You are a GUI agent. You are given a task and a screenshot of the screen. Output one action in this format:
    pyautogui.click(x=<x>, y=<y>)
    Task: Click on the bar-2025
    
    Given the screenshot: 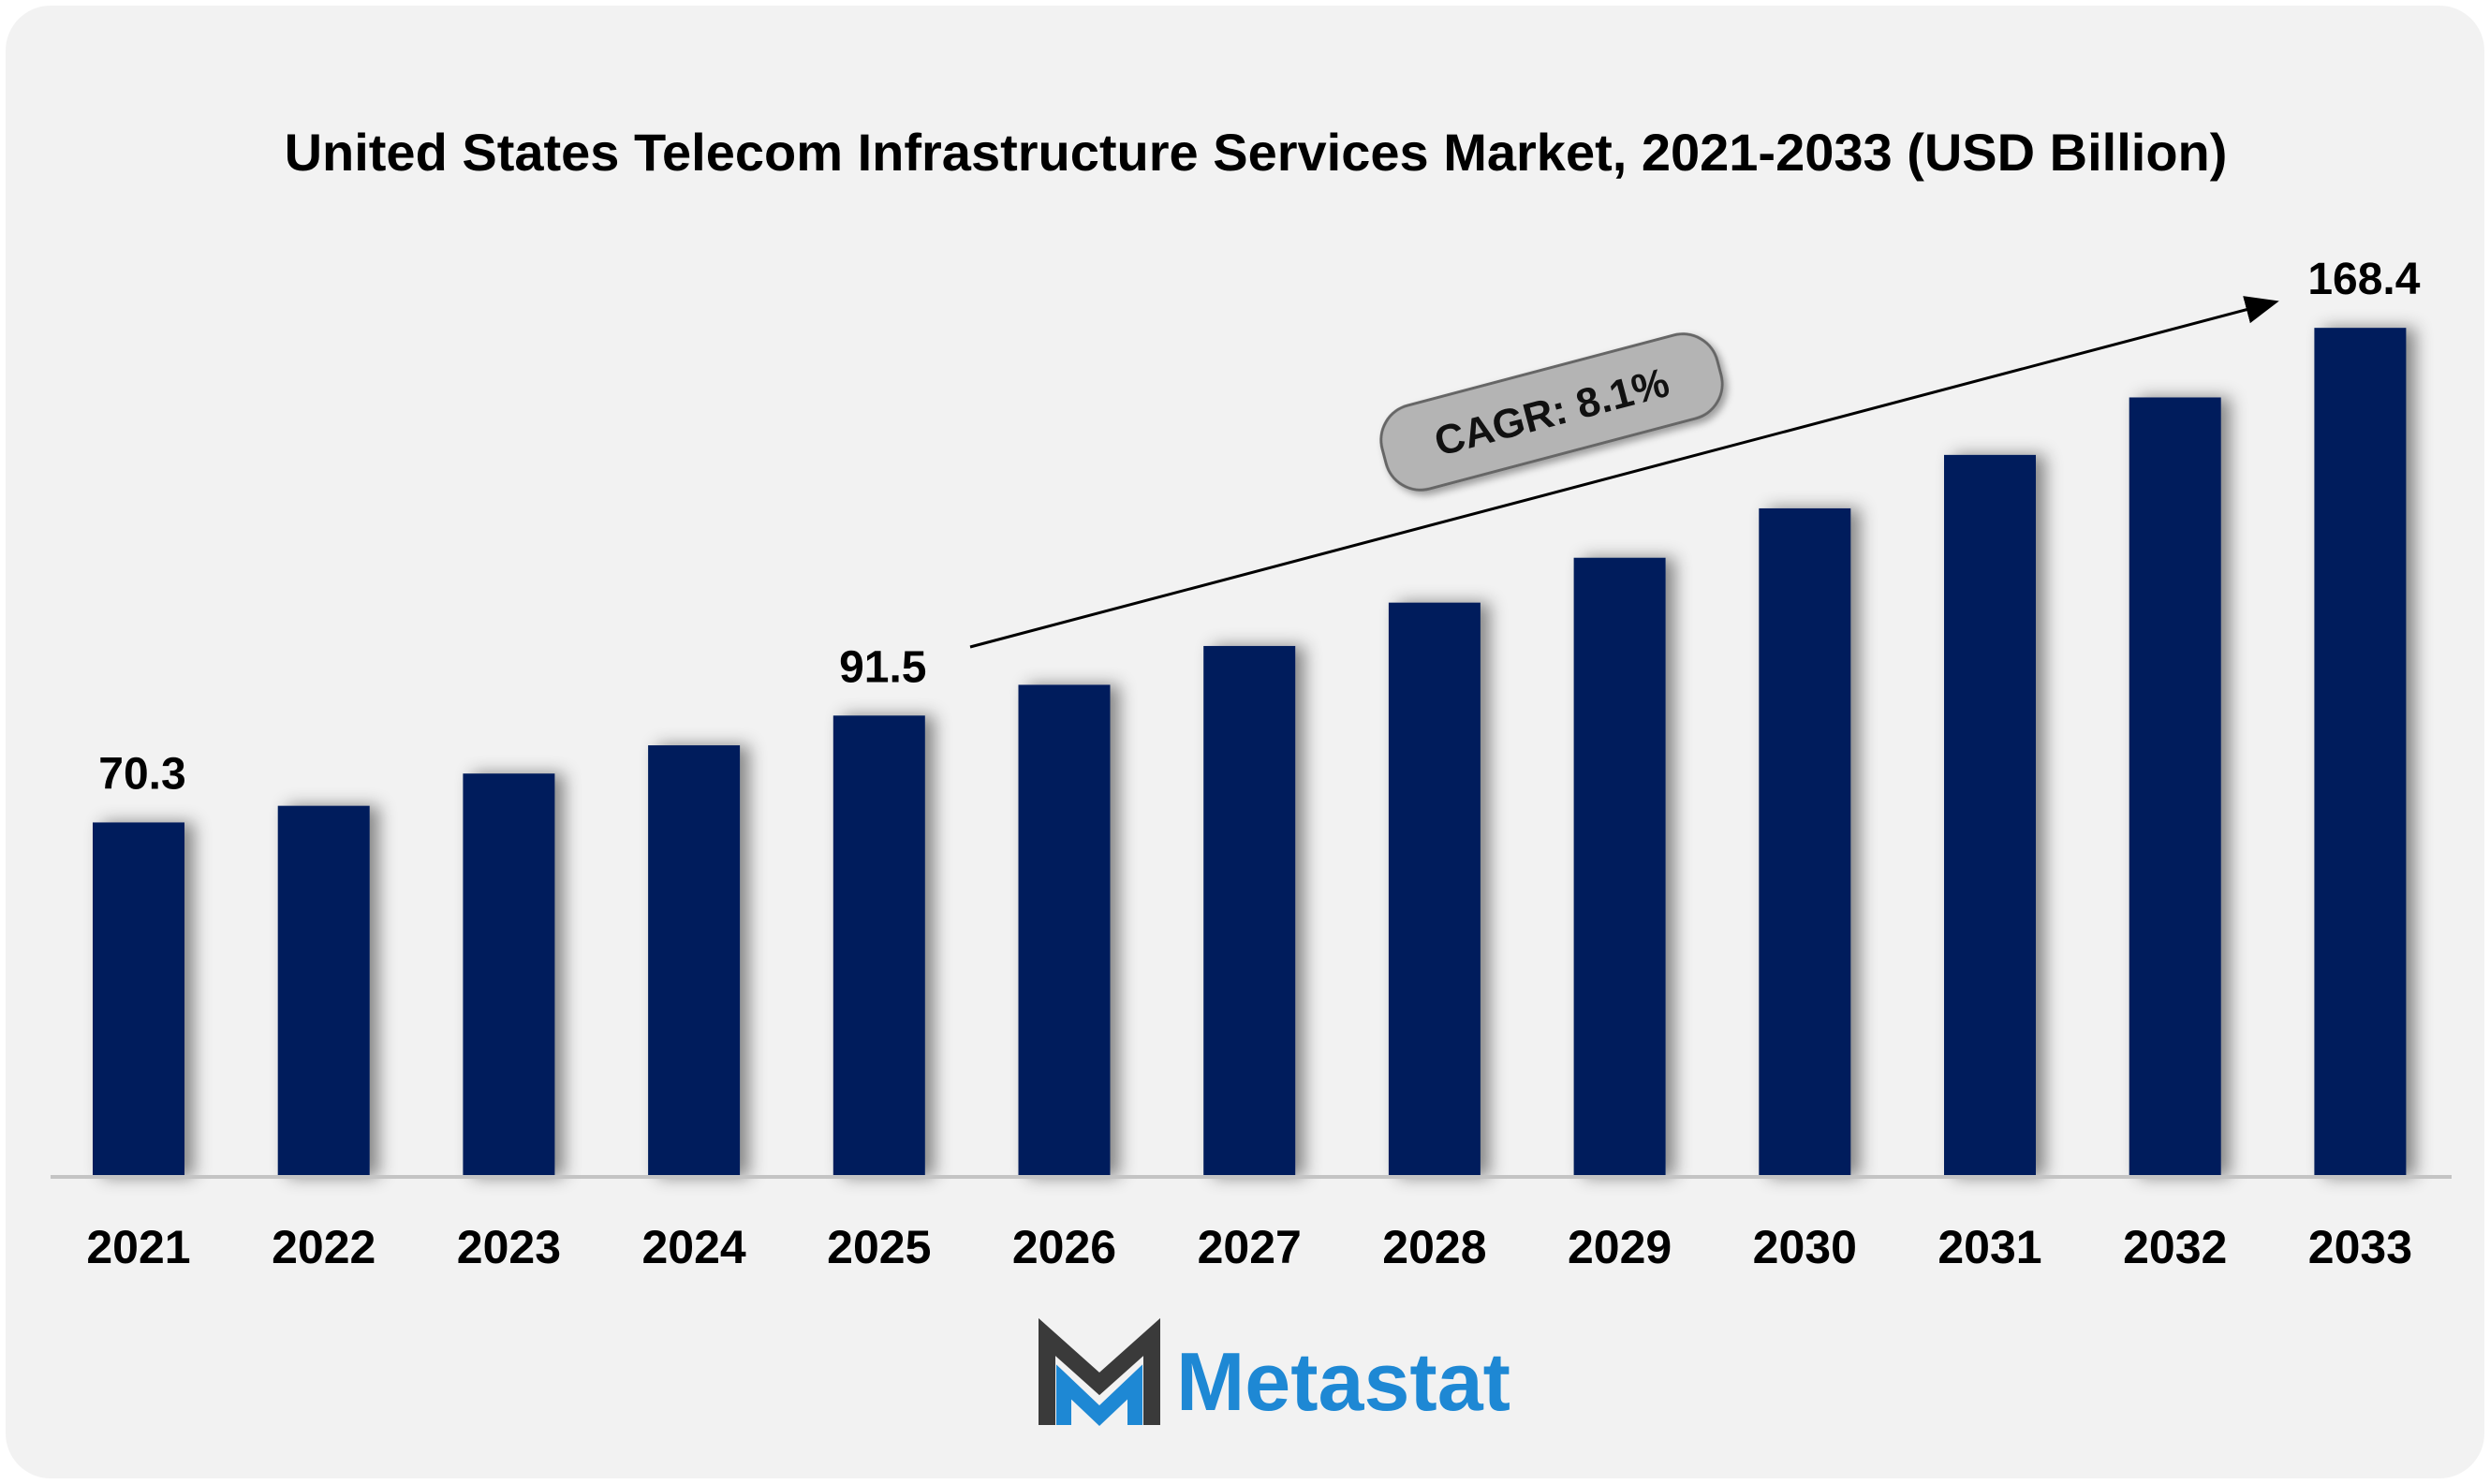 What is the action you would take?
    pyautogui.click(x=878, y=946)
    